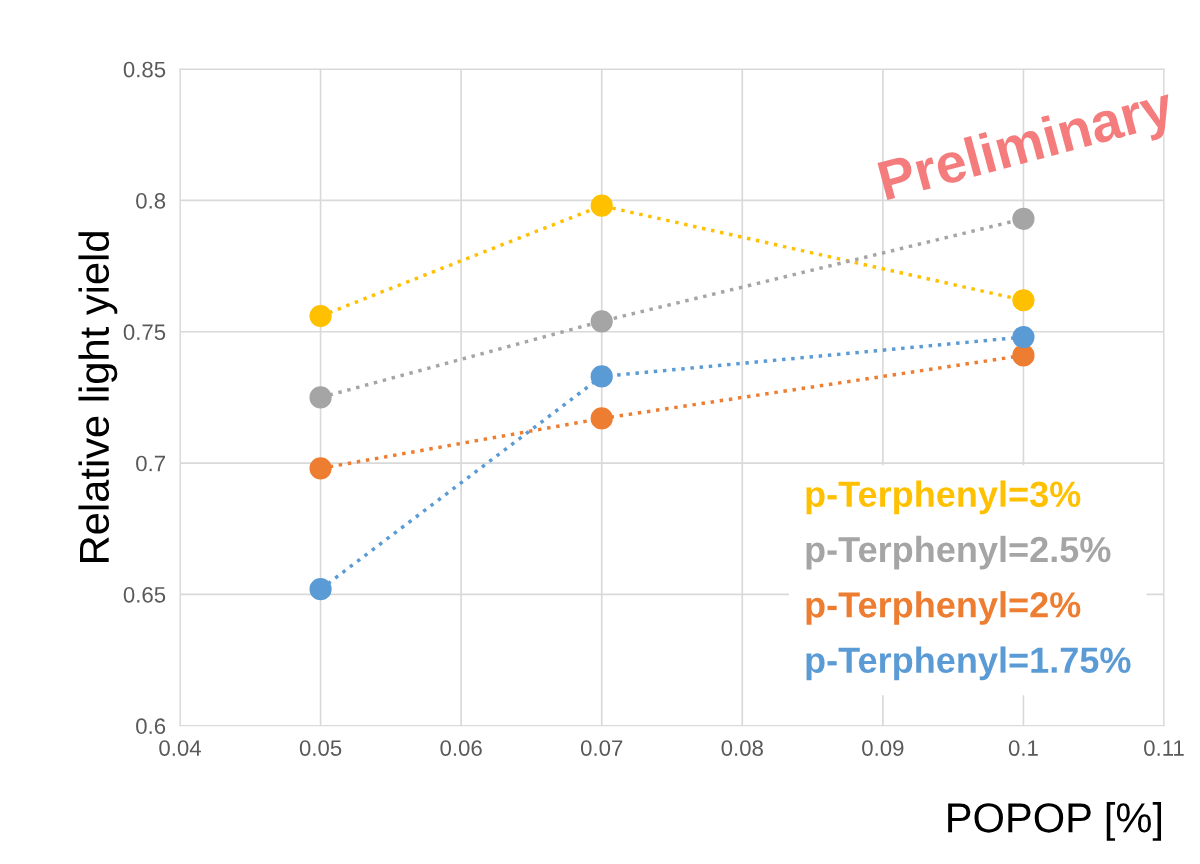 This screenshot has width=1200, height=864. I want to click on x-tick-label: 0.08, so click(742, 748).